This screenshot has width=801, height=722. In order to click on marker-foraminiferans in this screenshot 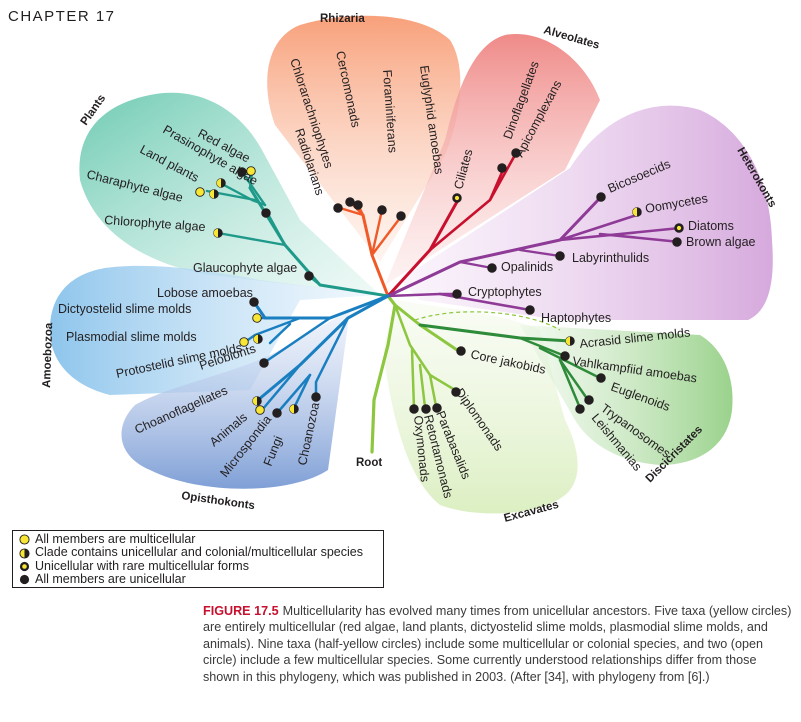, I will do `click(382, 210)`.